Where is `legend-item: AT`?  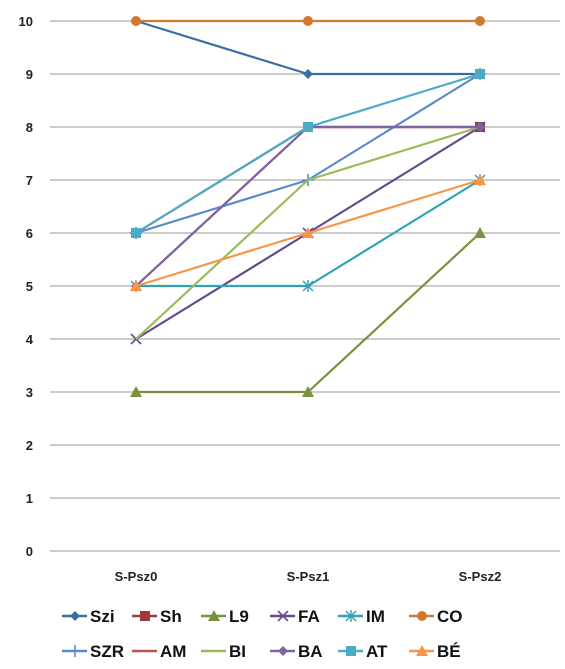 legend-item: AT is located at coordinates (363, 651).